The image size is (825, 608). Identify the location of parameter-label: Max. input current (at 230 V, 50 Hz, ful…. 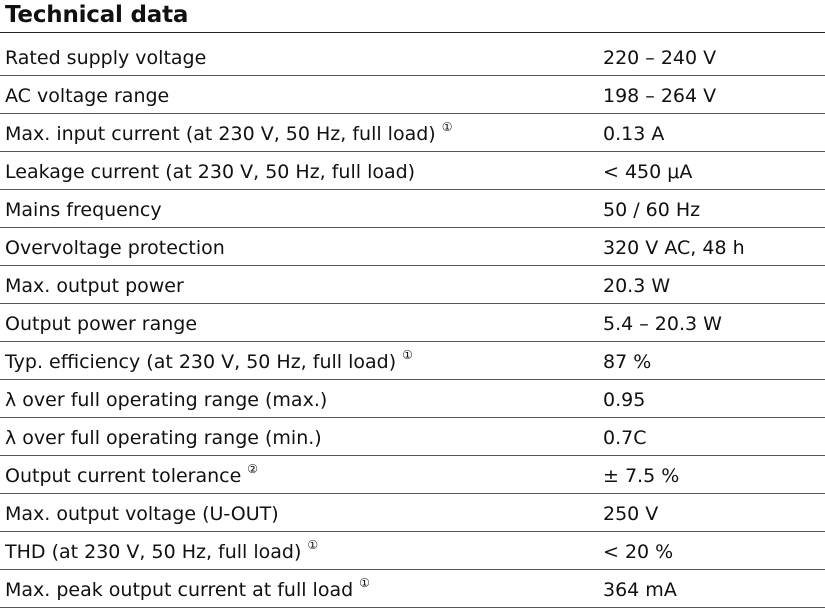
(220, 133).